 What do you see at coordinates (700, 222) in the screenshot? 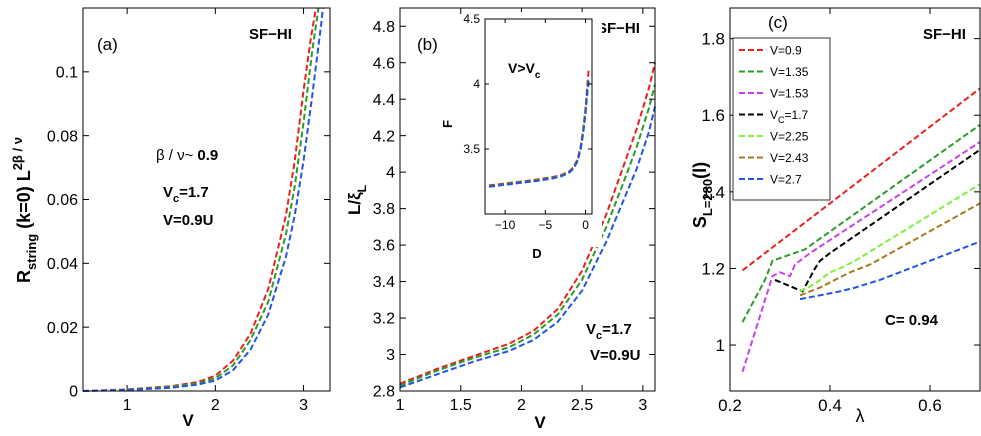
I see `panel-c-ylabel-main: S` at bounding box center [700, 222].